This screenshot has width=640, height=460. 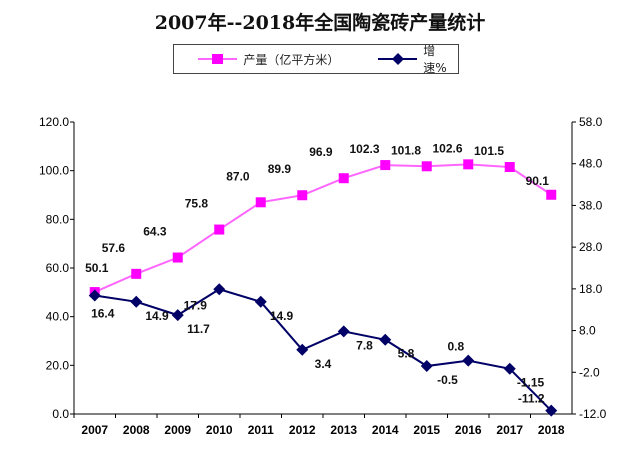 I want to click on data-label: -1.15, so click(x=531, y=383).